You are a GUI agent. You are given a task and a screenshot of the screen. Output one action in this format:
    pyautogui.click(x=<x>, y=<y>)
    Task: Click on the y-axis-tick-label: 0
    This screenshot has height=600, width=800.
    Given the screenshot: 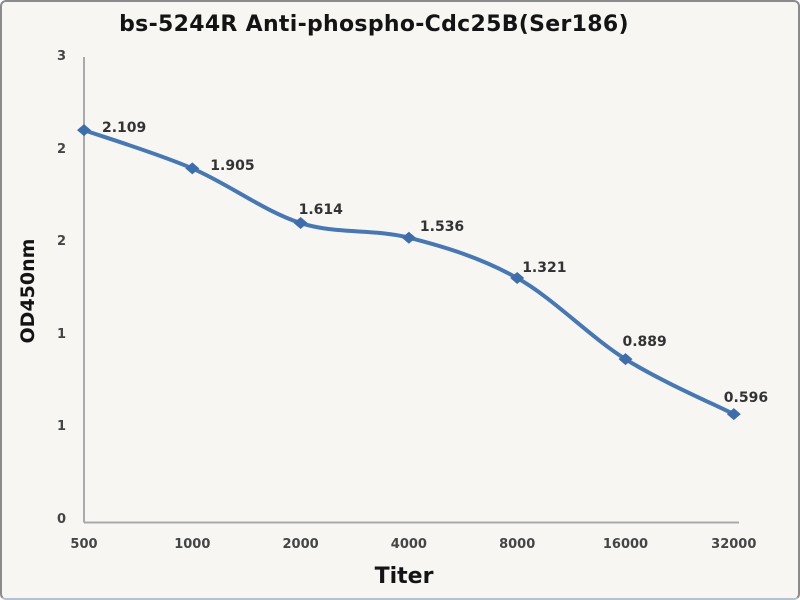 What is the action you would take?
    pyautogui.click(x=61, y=519)
    